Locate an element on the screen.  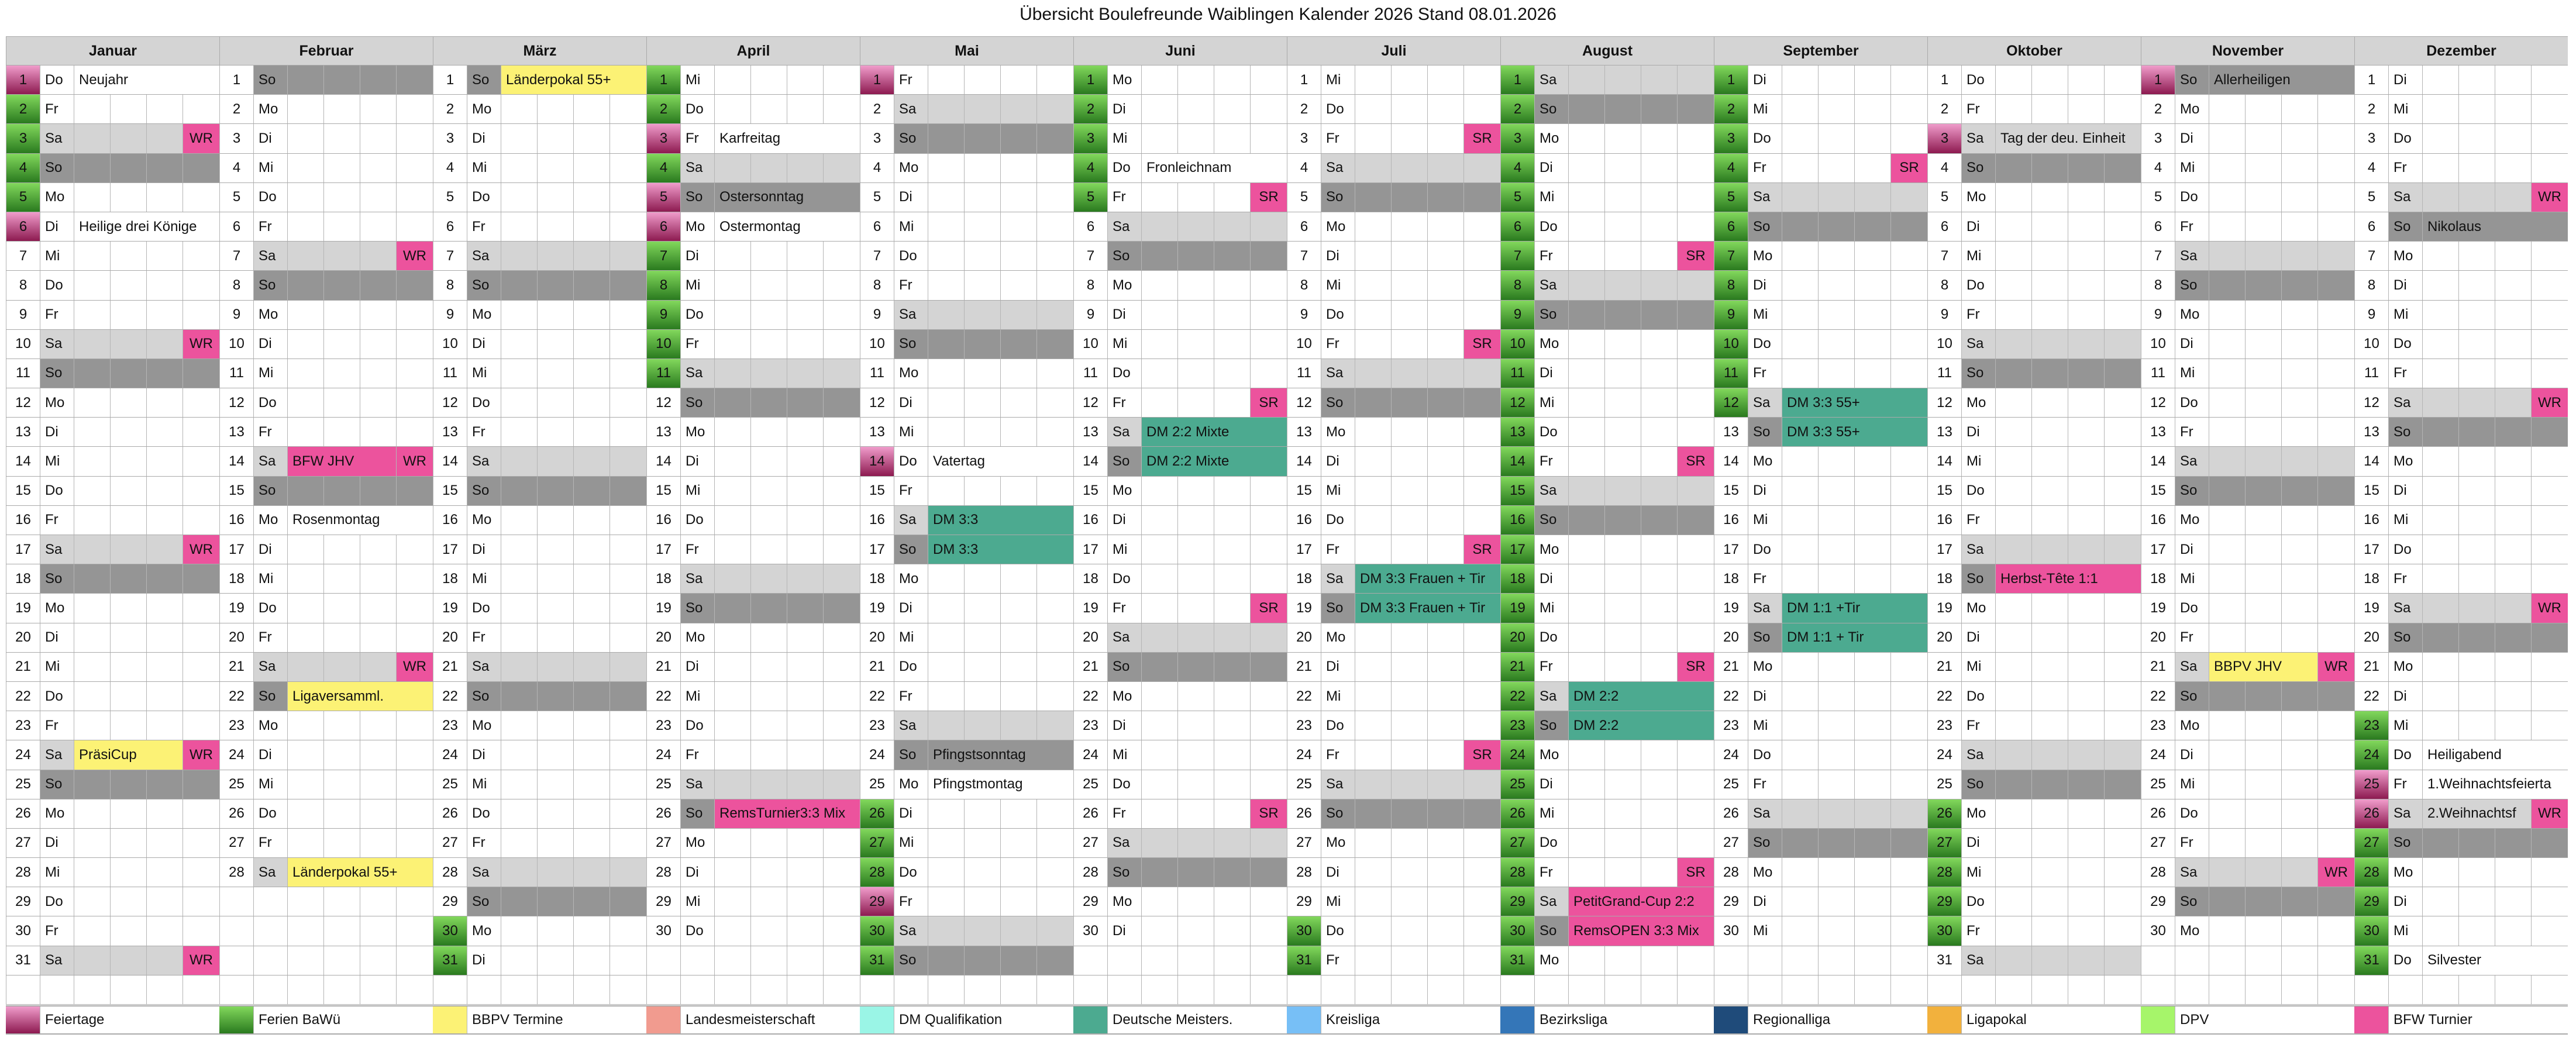
day-number: 18 is located at coordinates (1731, 579).